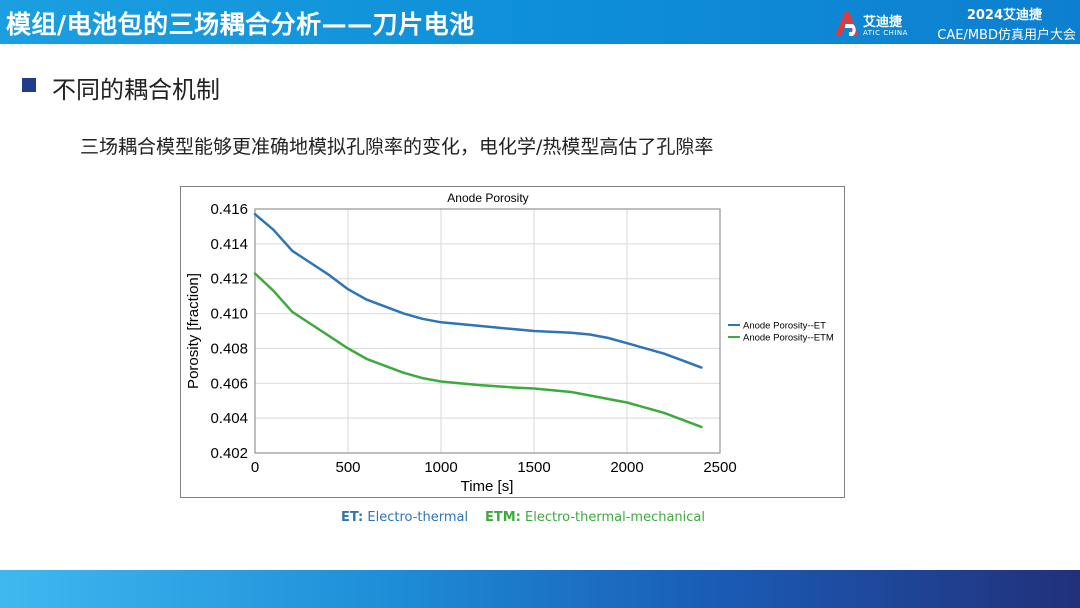 The height and width of the screenshot is (608, 1080). What do you see at coordinates (229, 279) in the screenshot?
I see `y-tick-label: 0.412` at bounding box center [229, 279].